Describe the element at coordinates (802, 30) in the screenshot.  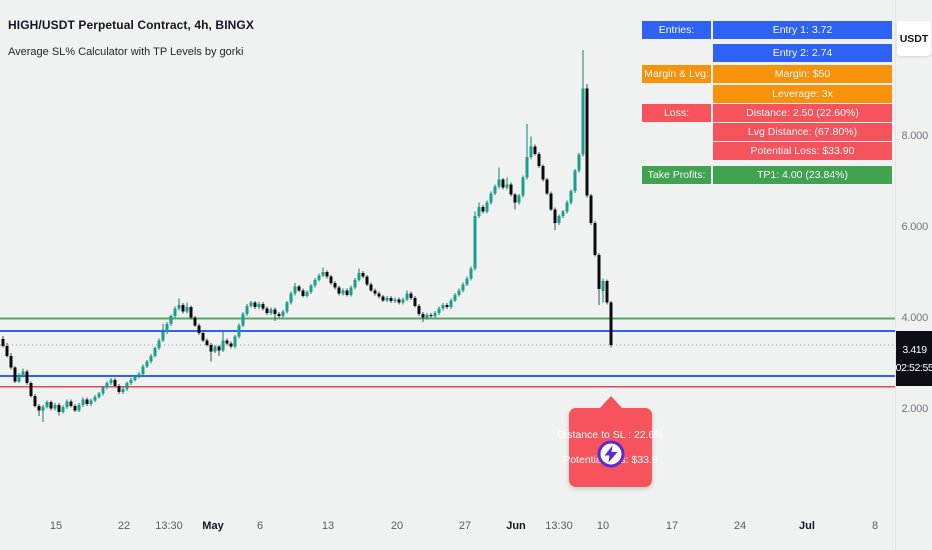
I see `calc-value-cell: Entry 1: 3.72` at that location.